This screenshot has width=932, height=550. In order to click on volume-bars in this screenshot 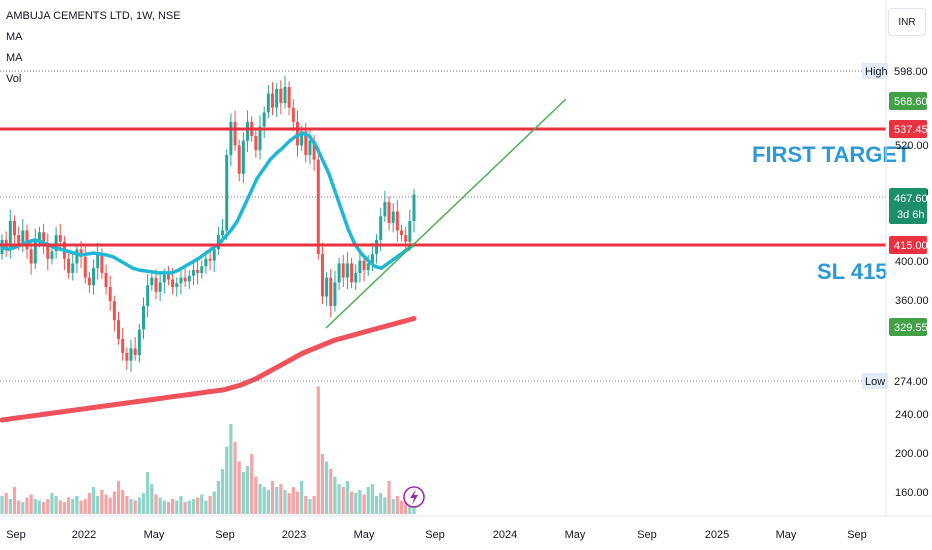, I will do `click(208, 450)`.